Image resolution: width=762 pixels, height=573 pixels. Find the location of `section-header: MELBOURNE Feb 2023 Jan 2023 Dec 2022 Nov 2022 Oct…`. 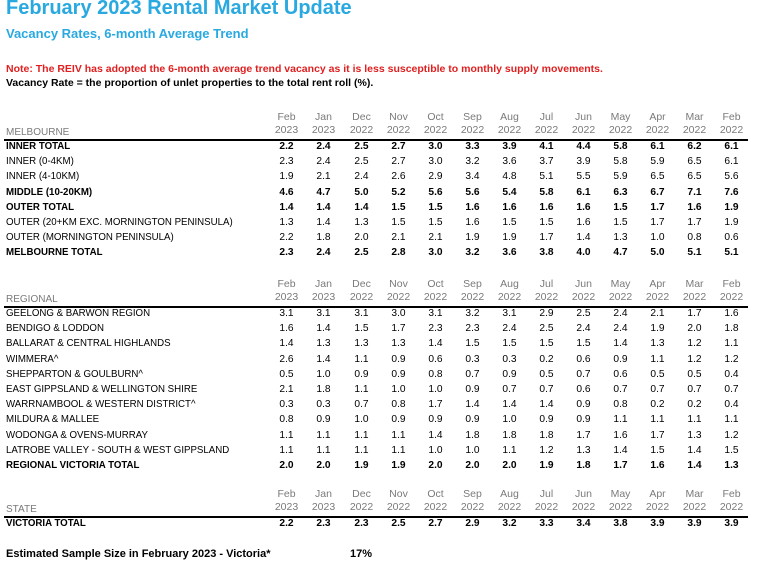

section-header: MELBOURNE Feb 2023 Jan 2023 Dec 2022 Nov 2022 Oct… is located at coordinates (381, 125).